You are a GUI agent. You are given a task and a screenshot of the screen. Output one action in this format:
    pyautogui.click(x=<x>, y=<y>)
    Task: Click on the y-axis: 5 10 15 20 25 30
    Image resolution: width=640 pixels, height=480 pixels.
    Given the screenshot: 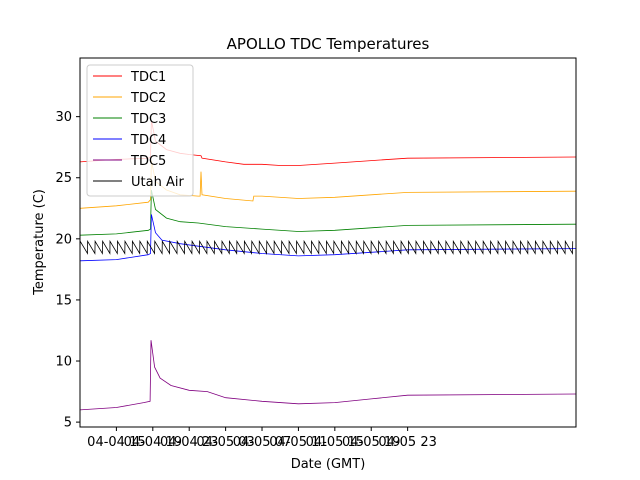 What is the action you would take?
    pyautogui.click(x=67, y=270)
    